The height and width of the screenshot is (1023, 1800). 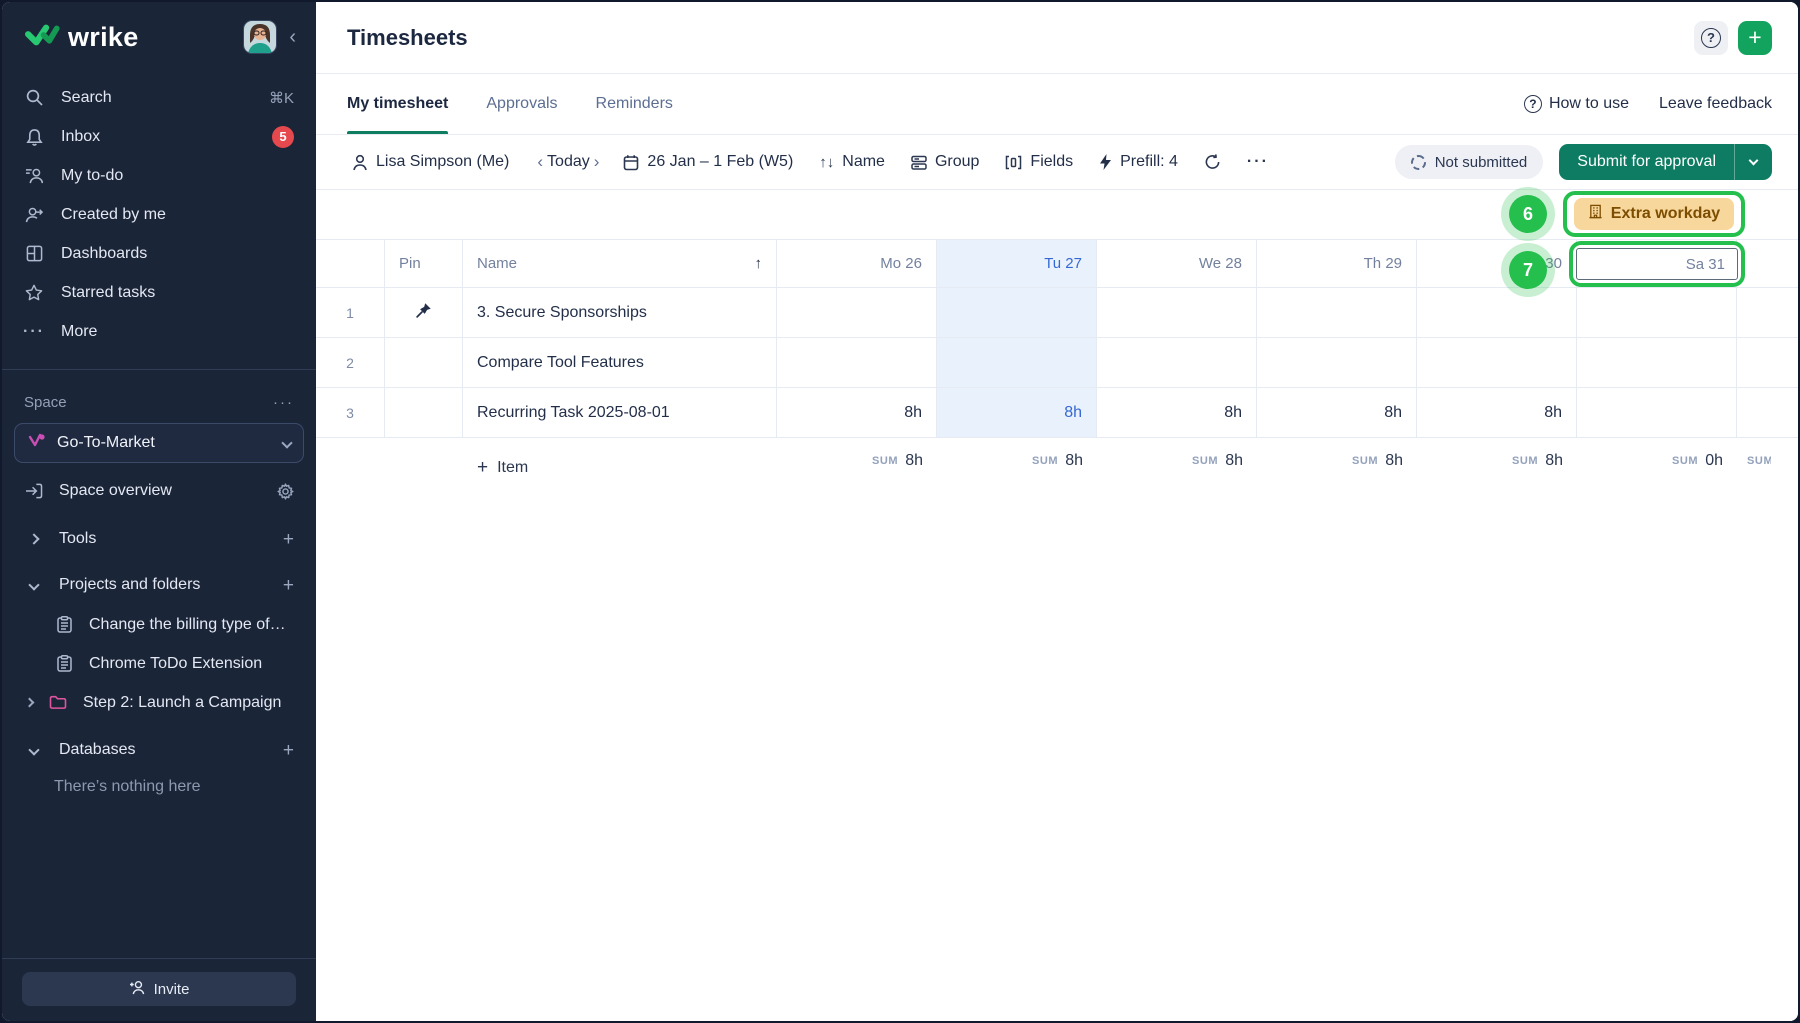 I want to click on sidebar-section-projects: Projects and folders +, so click(x=159, y=585).